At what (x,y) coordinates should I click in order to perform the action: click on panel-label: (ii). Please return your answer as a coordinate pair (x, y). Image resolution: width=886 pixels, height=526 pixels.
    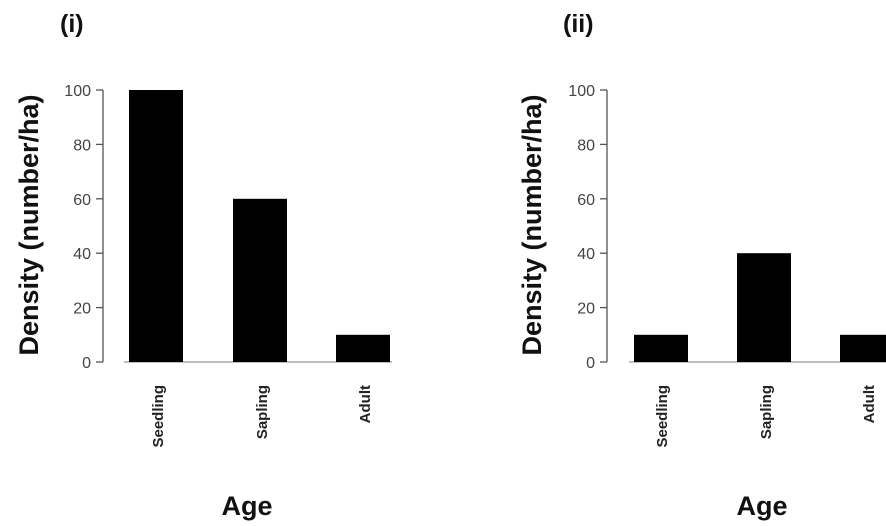
    Looking at the image, I should click on (578, 24).